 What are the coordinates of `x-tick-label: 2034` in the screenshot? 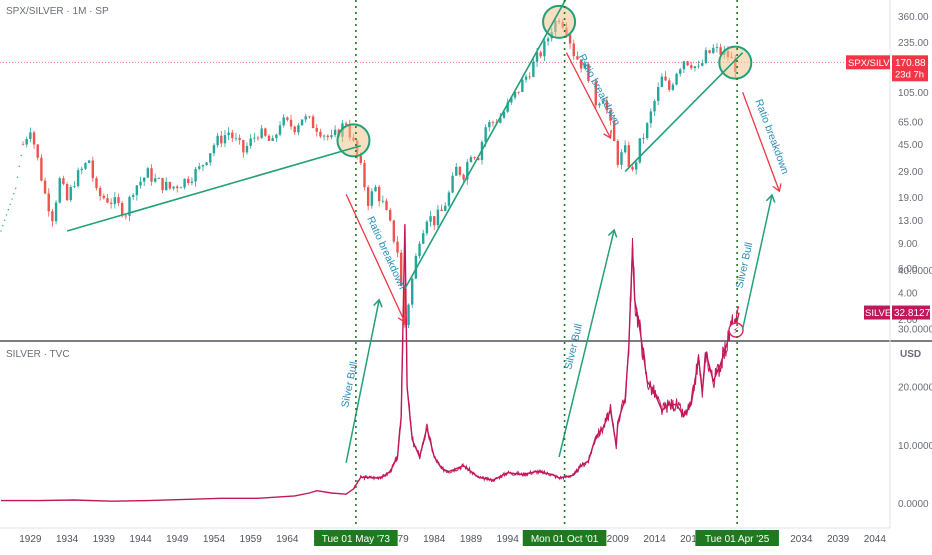 It's located at (801, 539).